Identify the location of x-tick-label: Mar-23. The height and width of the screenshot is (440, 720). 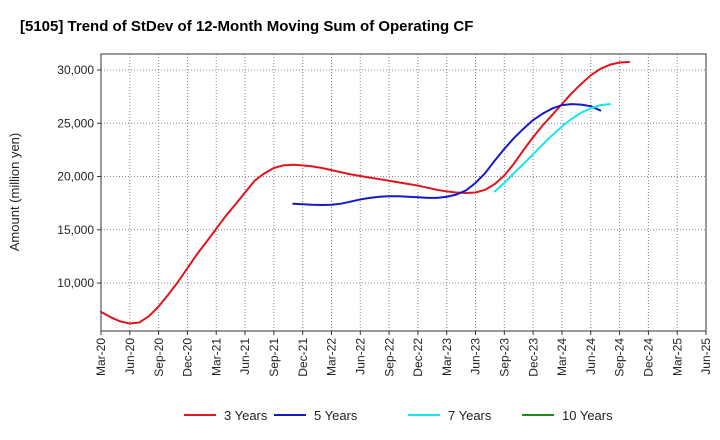
(447, 357).